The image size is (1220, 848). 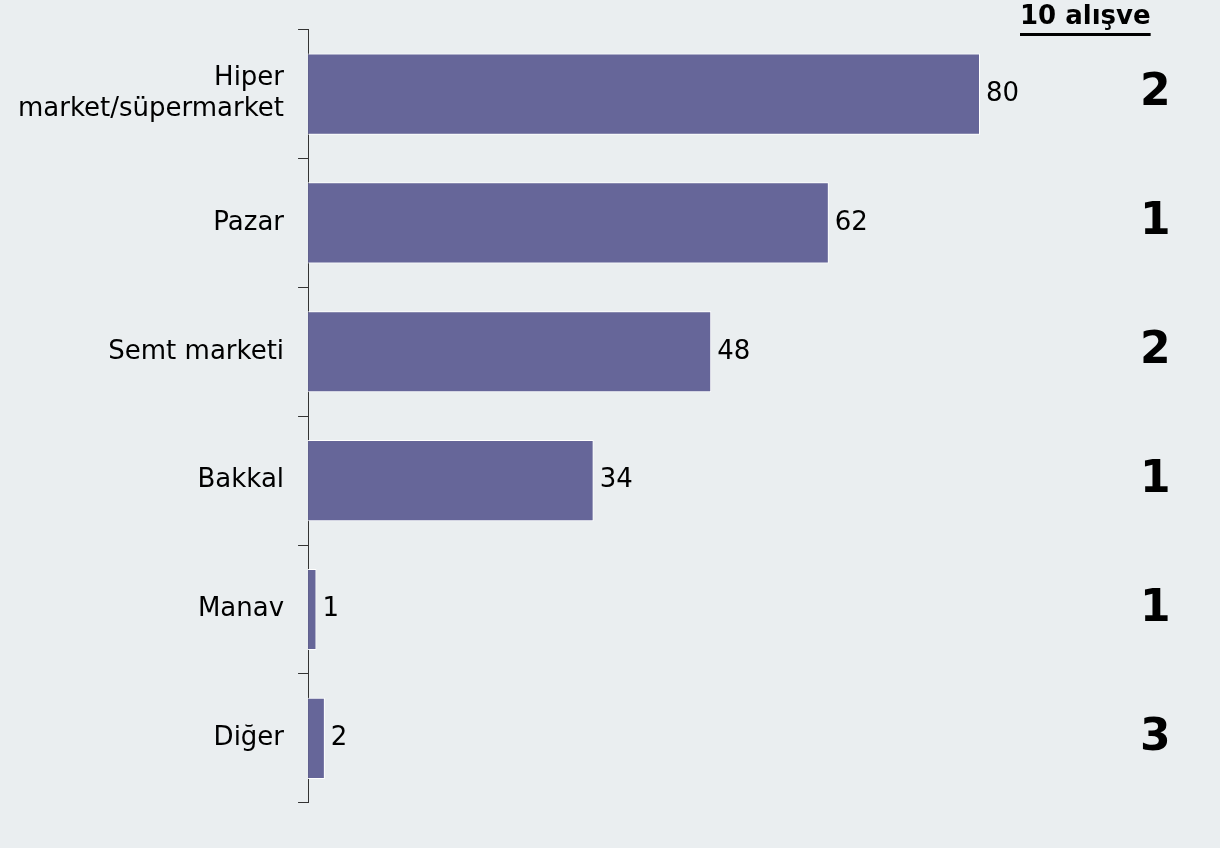 I want to click on y-tick-label: Semt marketi, so click(x=196, y=349).